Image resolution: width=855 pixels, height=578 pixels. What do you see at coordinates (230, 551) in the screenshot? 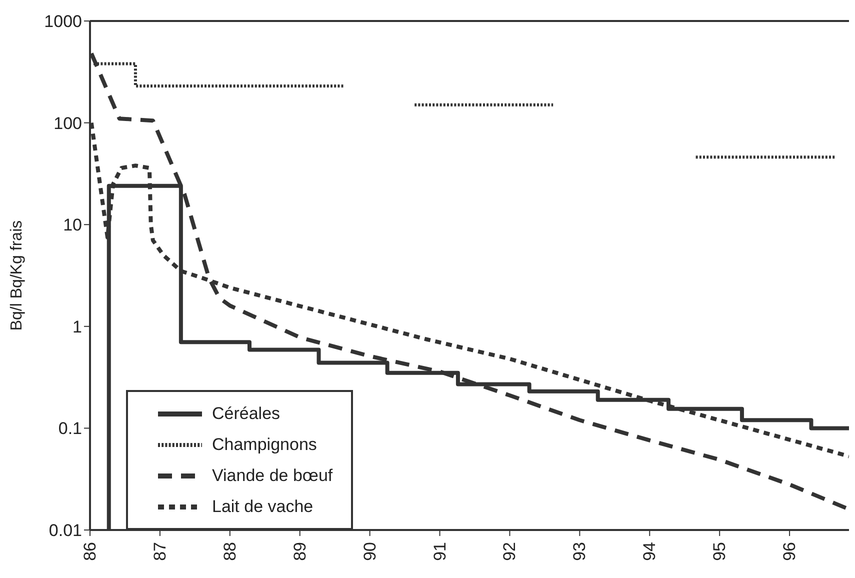
I see `x-tick-label: 88` at bounding box center [230, 551].